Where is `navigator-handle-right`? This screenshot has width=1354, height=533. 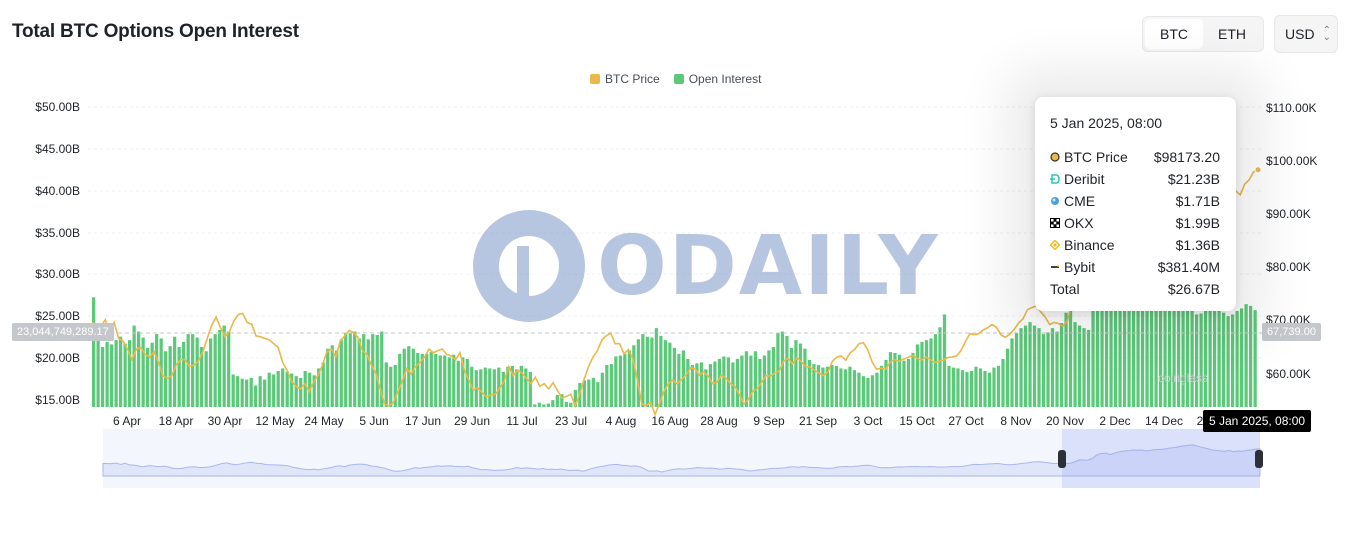 navigator-handle-right is located at coordinates (1259, 459).